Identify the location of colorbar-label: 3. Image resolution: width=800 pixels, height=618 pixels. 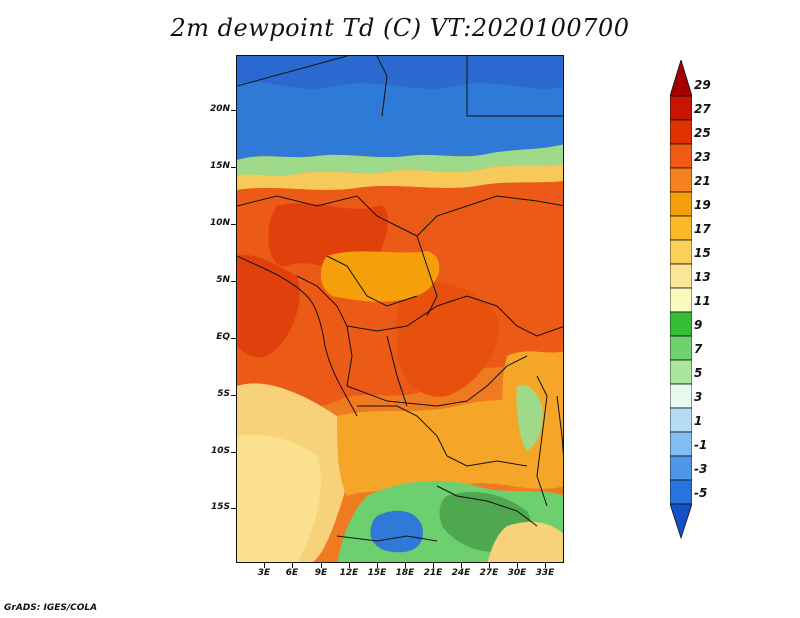
(698, 397).